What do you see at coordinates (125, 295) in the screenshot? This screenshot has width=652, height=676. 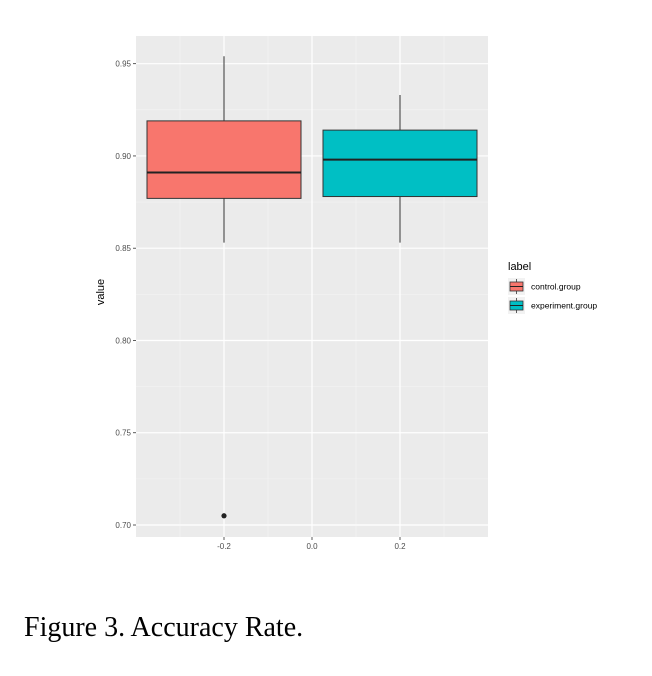 I see `y-axis: 0.70 0.75 0.80 0.85 0.90 0.95` at bounding box center [125, 295].